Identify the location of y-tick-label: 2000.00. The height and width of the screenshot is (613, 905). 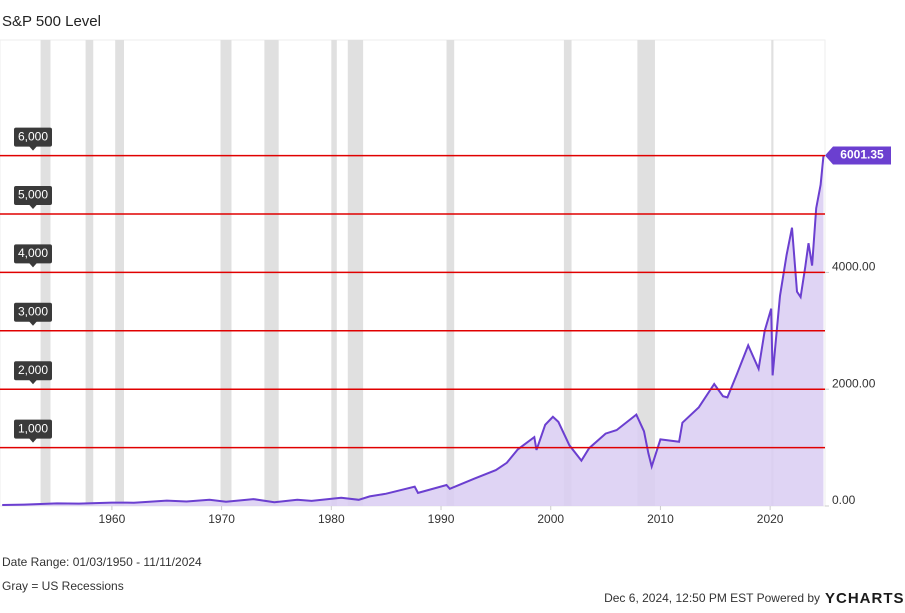
(854, 383).